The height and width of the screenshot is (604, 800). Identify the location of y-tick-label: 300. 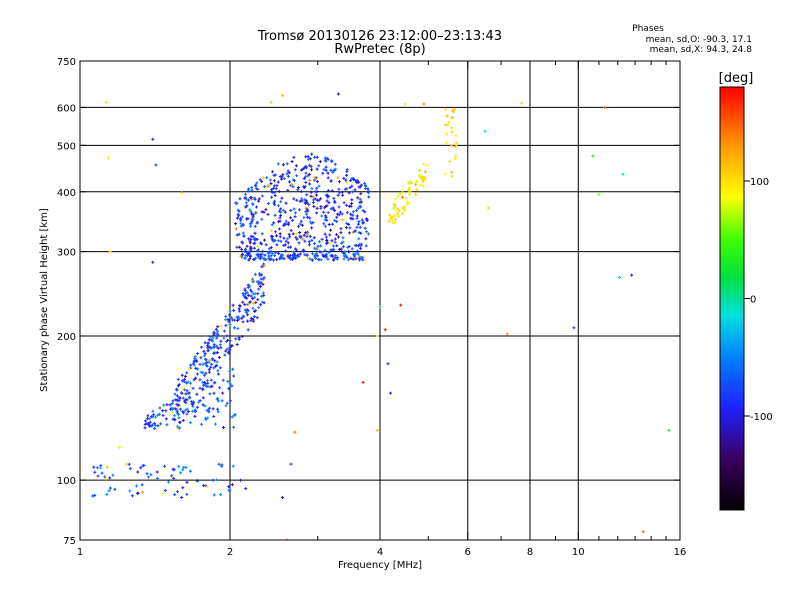
(66, 253).